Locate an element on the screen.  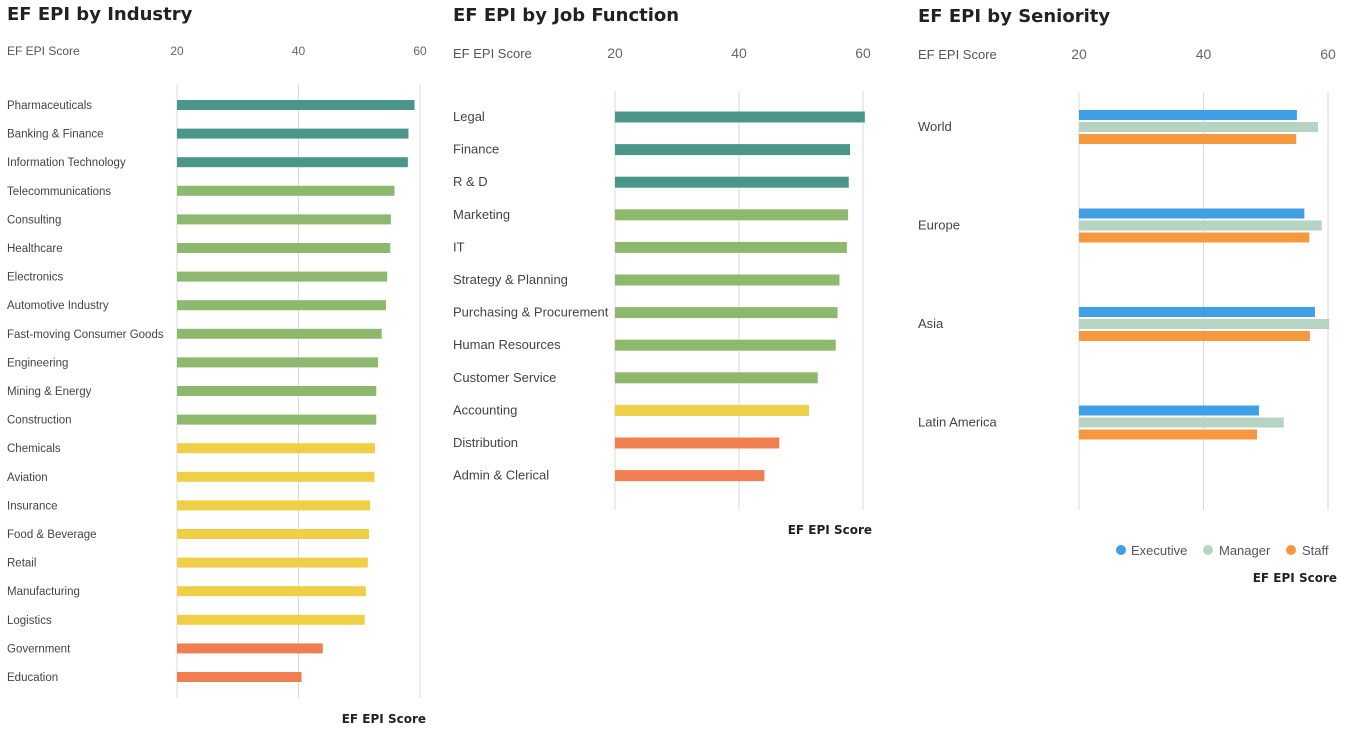
industry-category-label: Retail is located at coordinates (21, 564).